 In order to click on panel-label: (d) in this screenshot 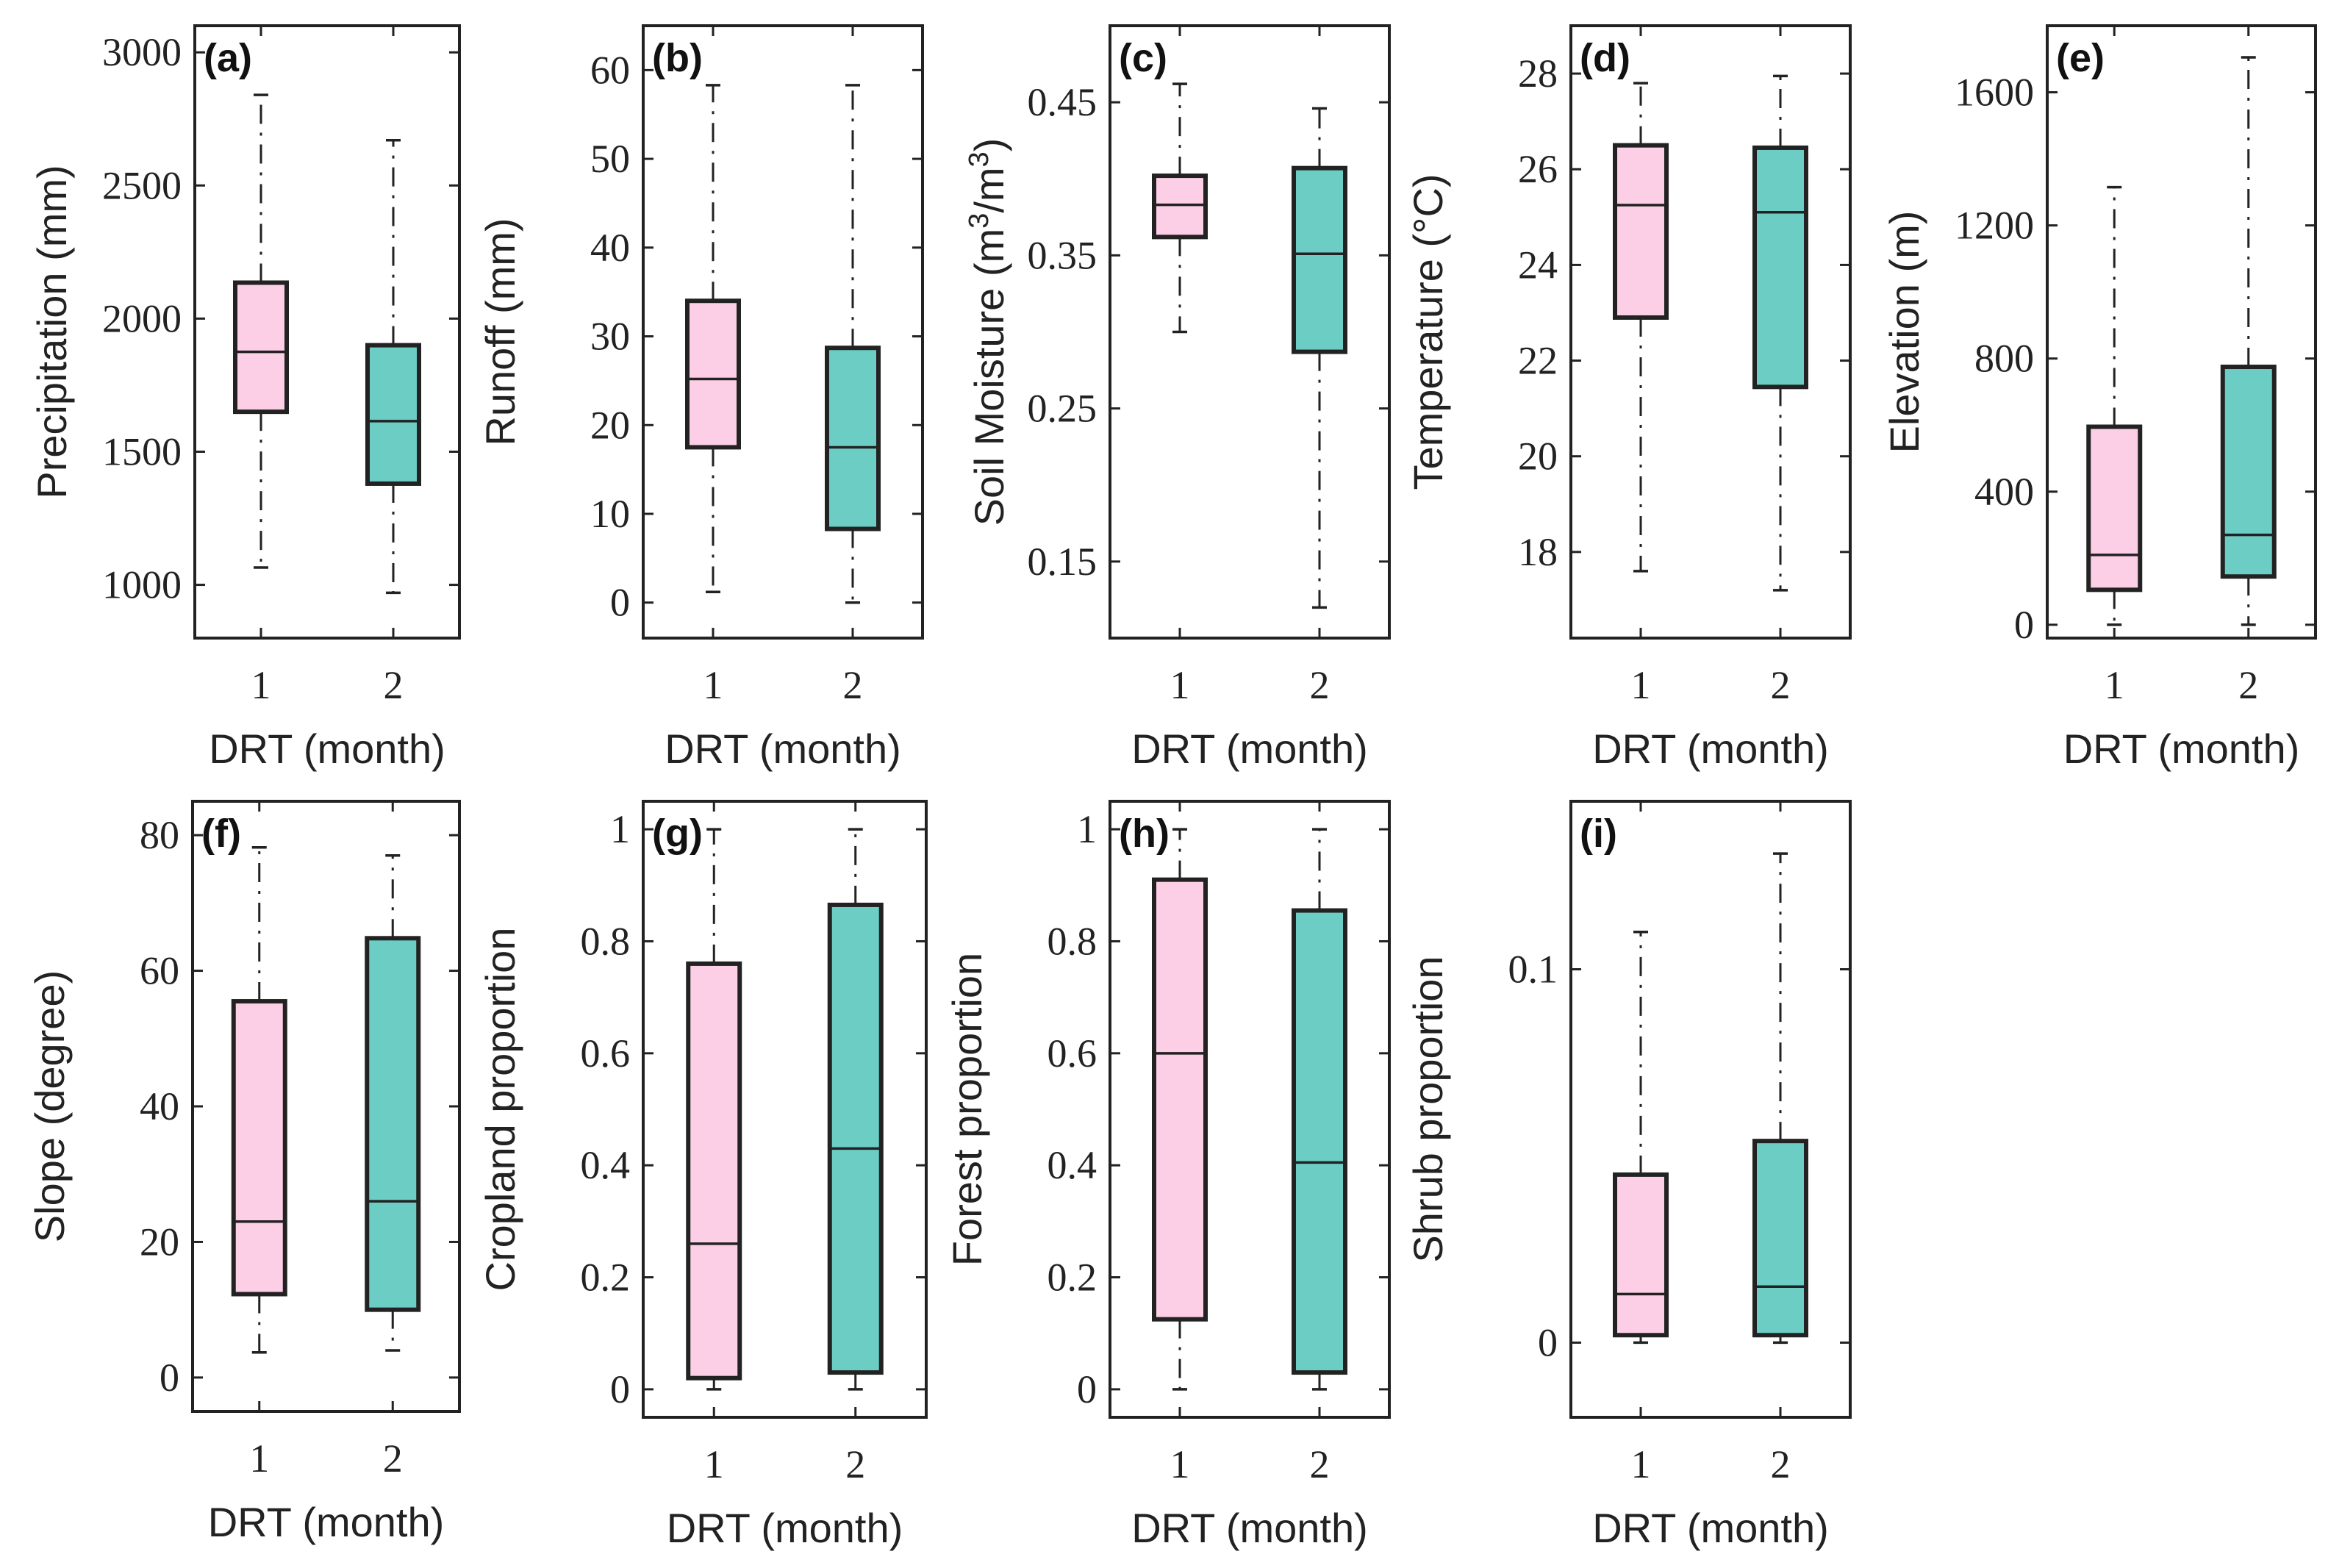, I will do `click(1605, 58)`.